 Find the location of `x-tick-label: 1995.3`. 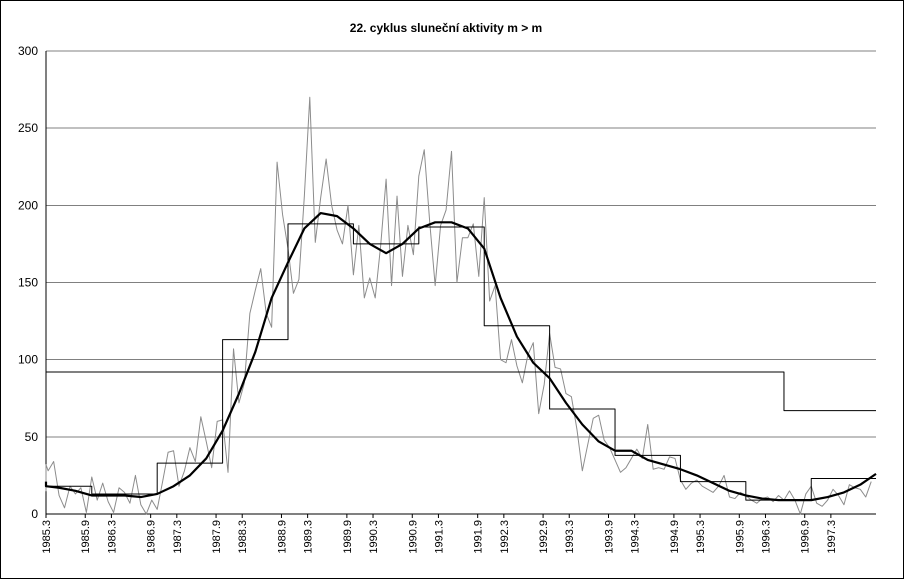

x-tick-label: 1995.3 is located at coordinates (701, 537).